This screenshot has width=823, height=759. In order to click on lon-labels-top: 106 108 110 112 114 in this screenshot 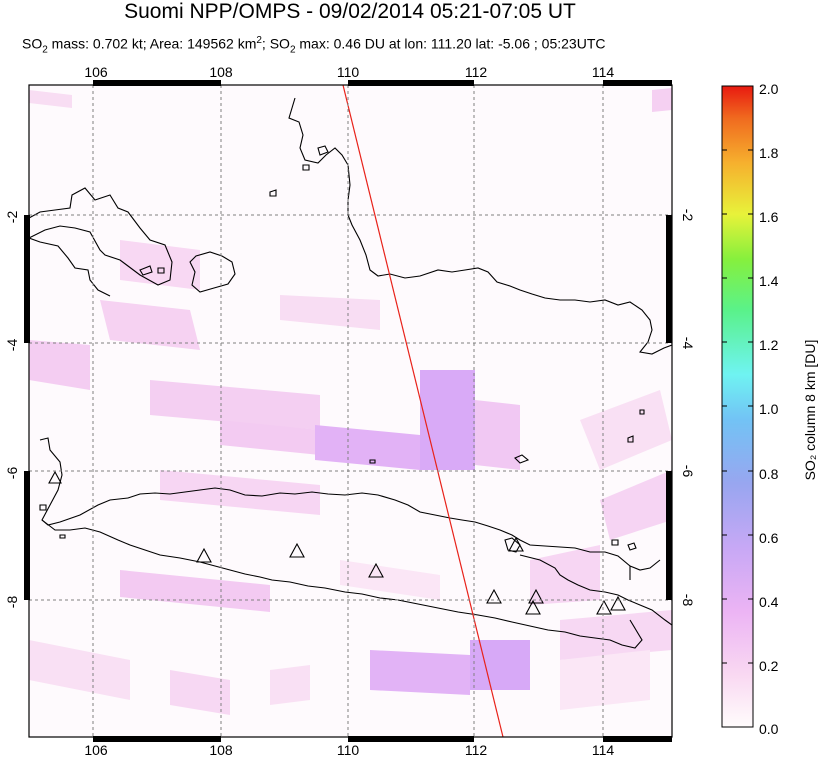, I will do `click(349, 72)`.